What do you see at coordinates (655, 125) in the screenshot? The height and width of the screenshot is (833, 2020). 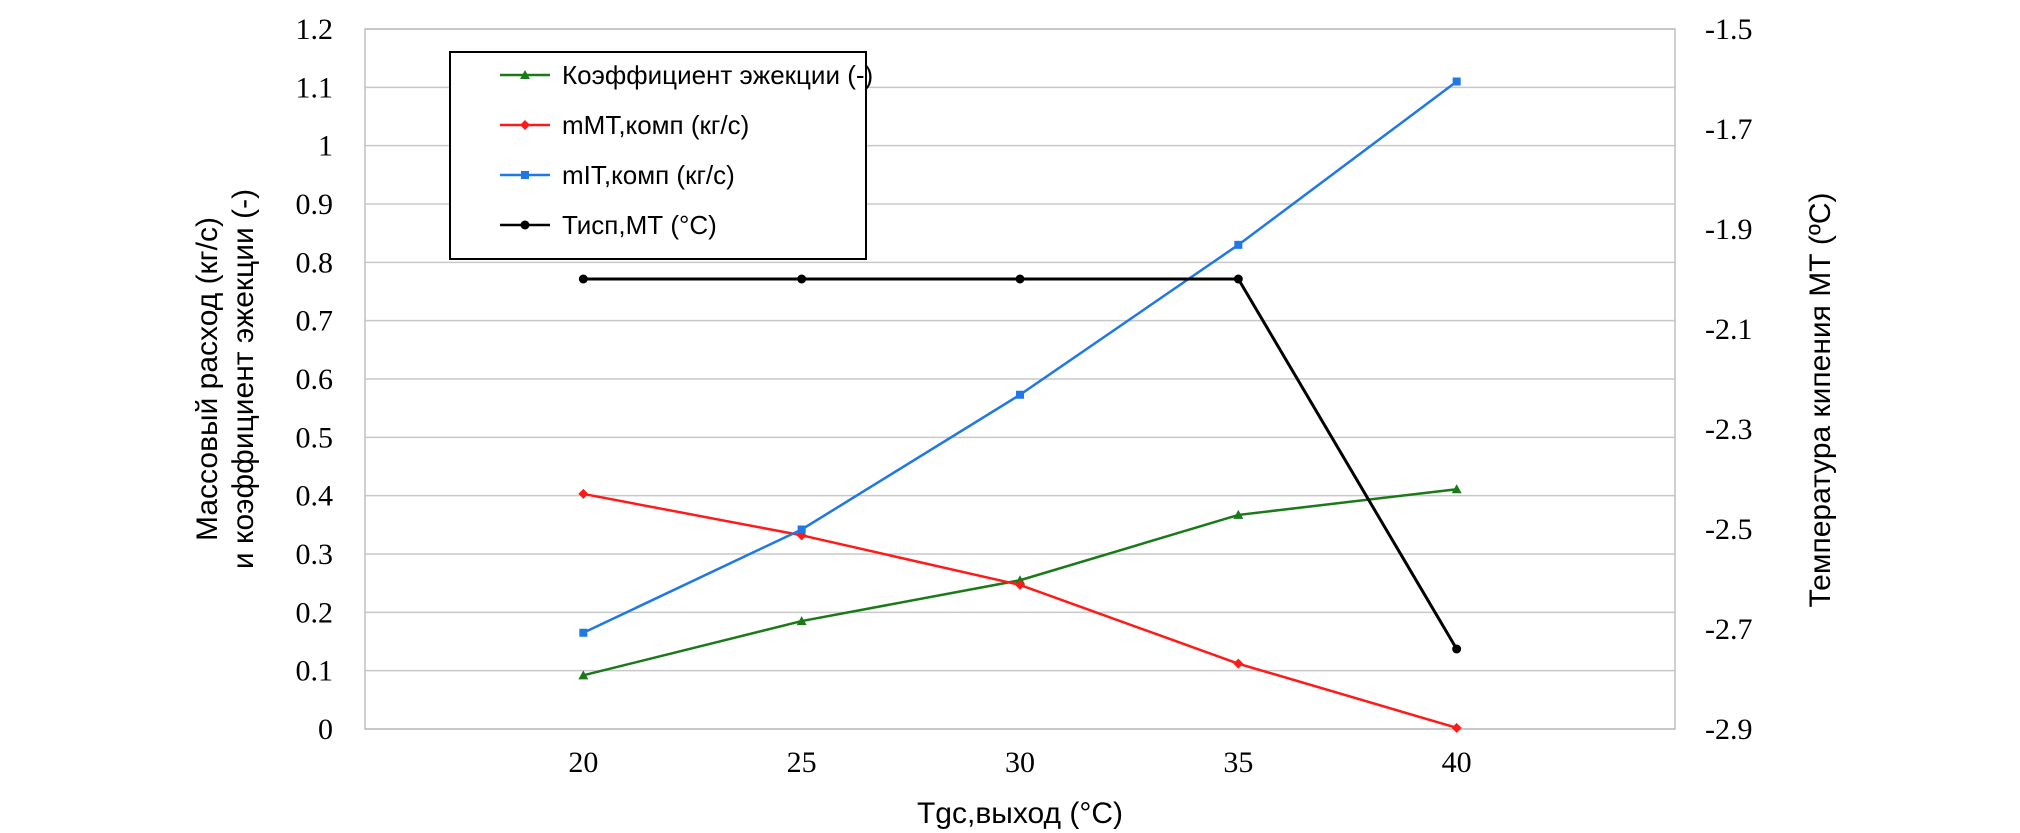 I see `legend-label: mMT,комп (кг/с)` at bounding box center [655, 125].